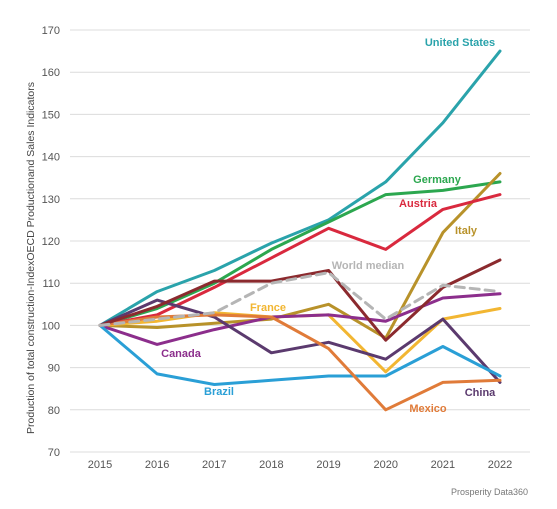 The width and height of the screenshot is (557, 509). Describe the element at coordinates (489, 492) in the screenshot. I see `source-credit: Prosperity Data360` at that location.